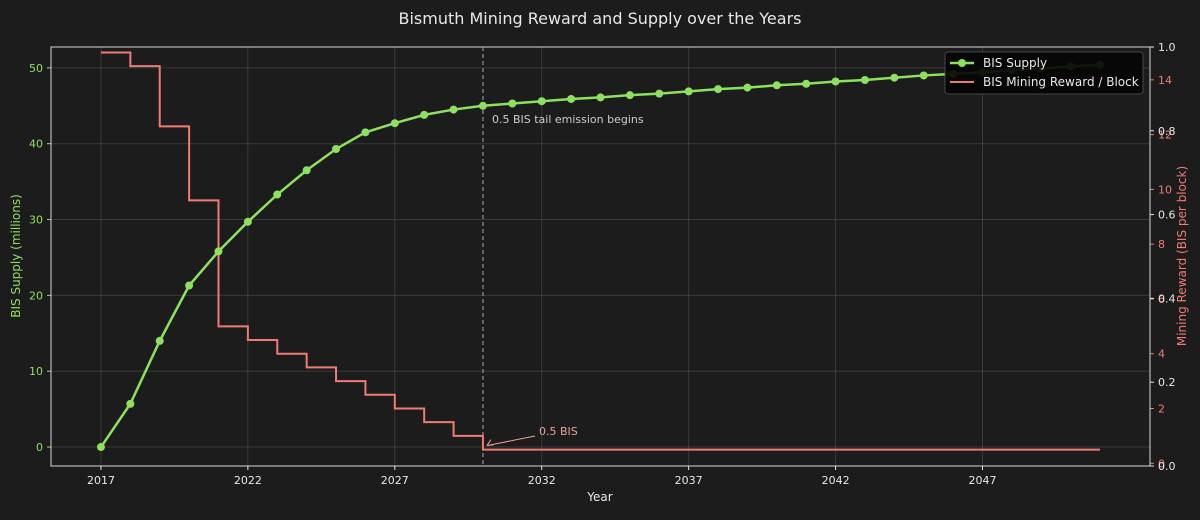  Describe the element at coordinates (1015, 63) in the screenshot. I see `legend-supply-label: BIS Supply` at that location.